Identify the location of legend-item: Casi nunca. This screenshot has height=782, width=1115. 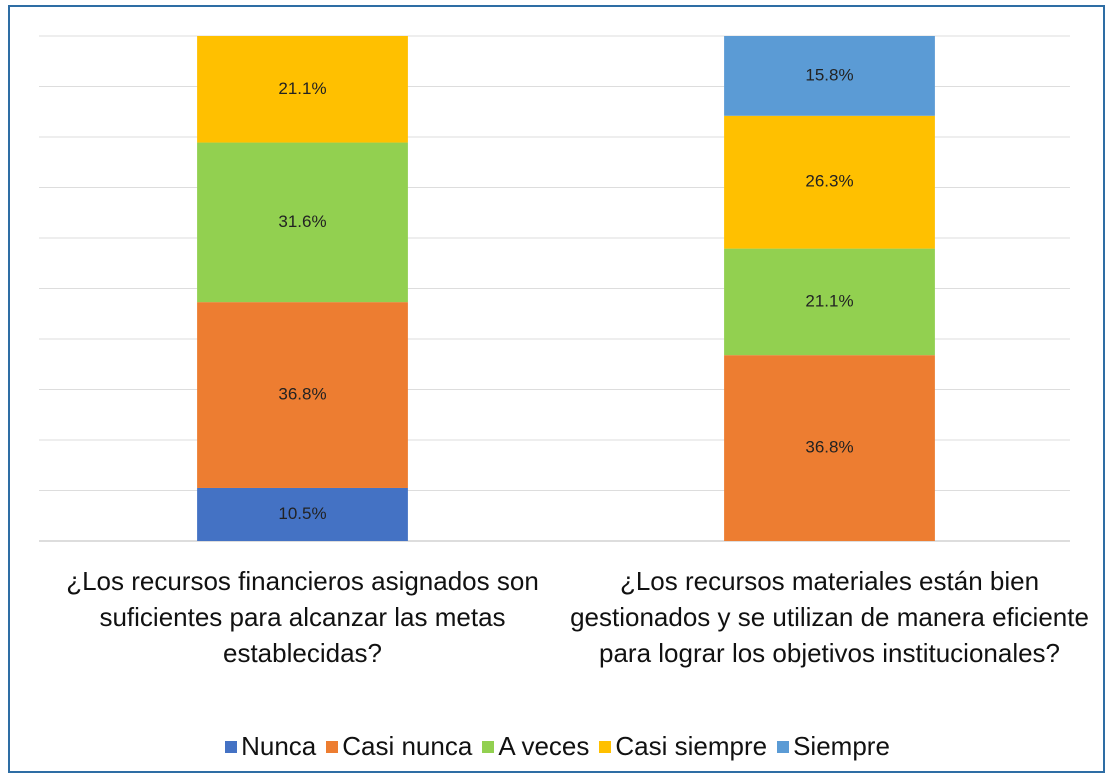
(399, 746).